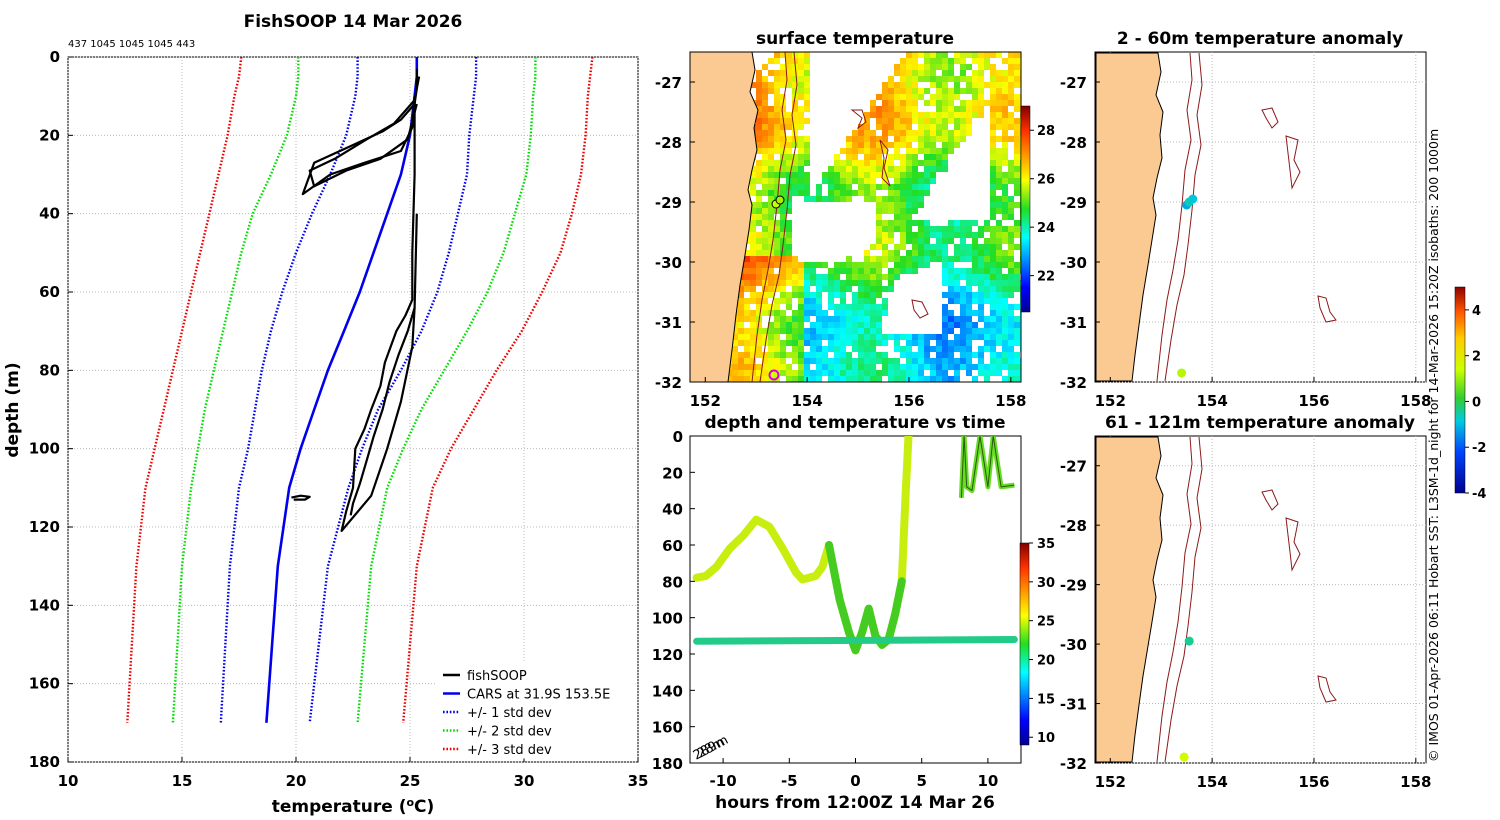  I want to click on ts-cbar-label: 25, so click(1046, 622).